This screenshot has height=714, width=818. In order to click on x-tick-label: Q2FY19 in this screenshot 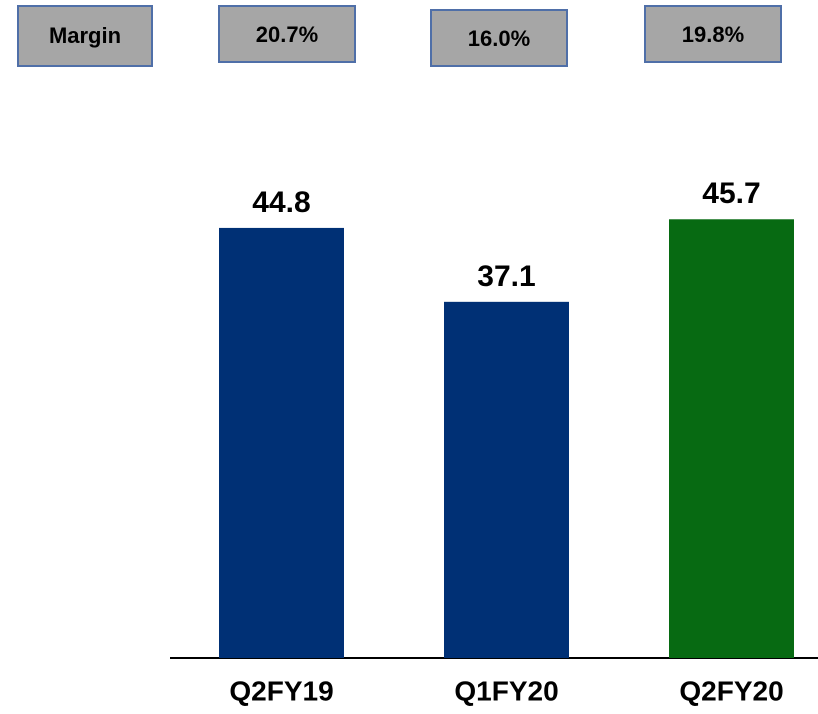, I will do `click(281, 690)`.